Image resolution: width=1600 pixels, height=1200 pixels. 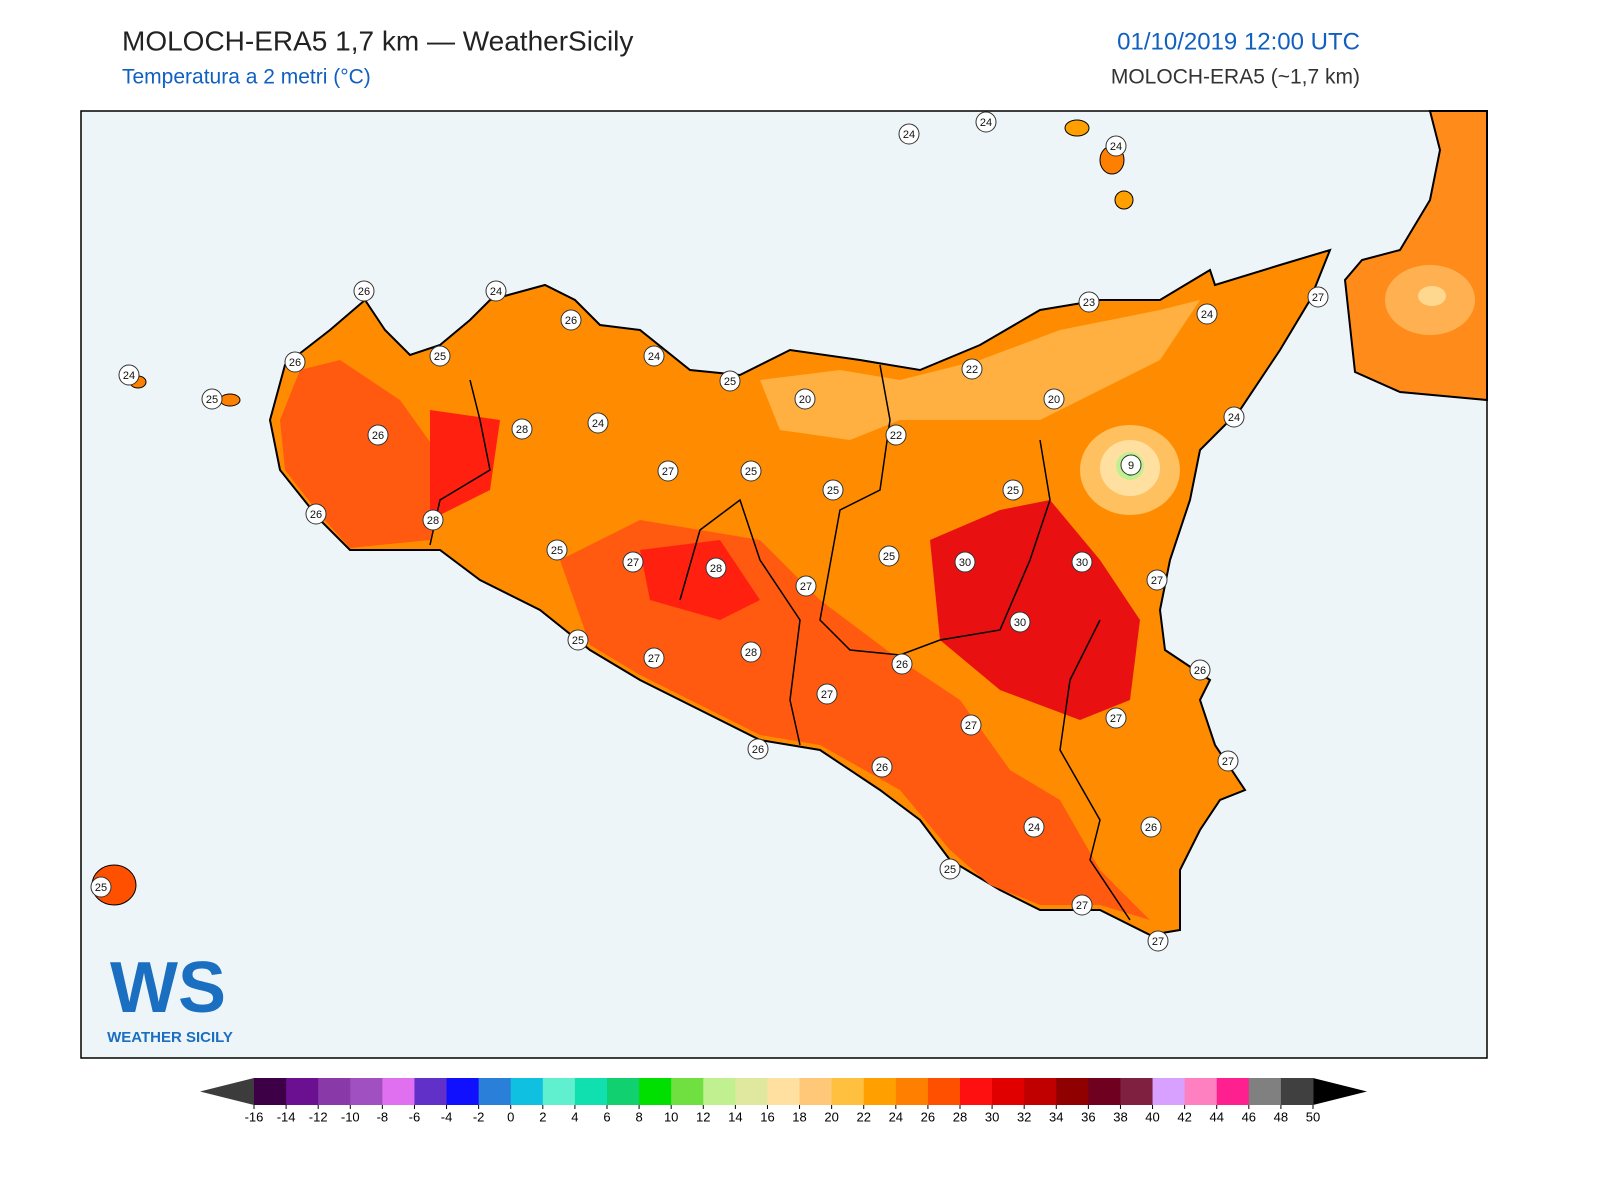 What do you see at coordinates (510, 1116) in the screenshot?
I see `colorbar-tick-label: 0` at bounding box center [510, 1116].